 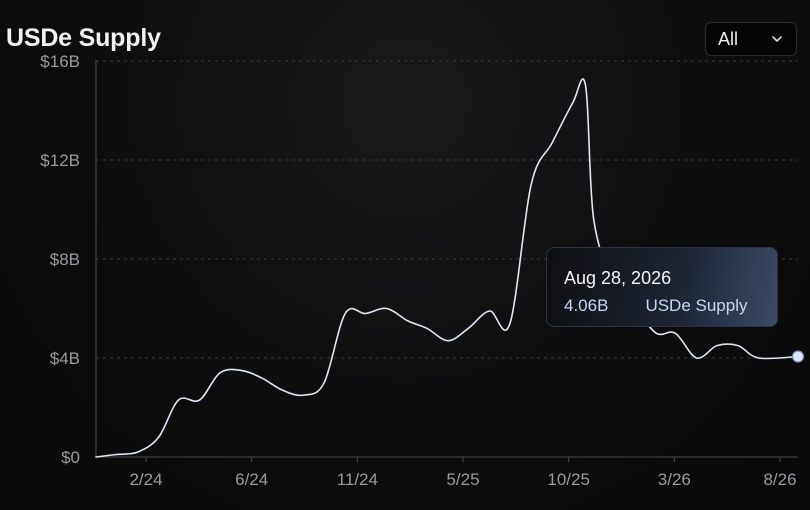 What do you see at coordinates (145, 479) in the screenshot?
I see `x-tick-label: 2/24` at bounding box center [145, 479].